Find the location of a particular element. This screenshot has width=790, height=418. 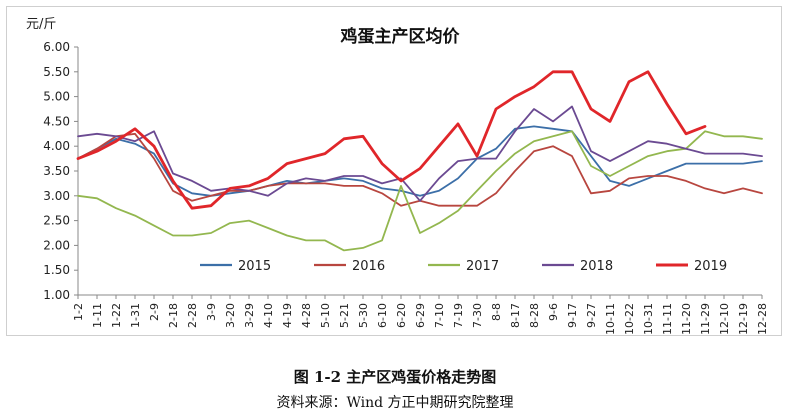

x-tick-label: 2-28 is located at coordinates (192, 315).